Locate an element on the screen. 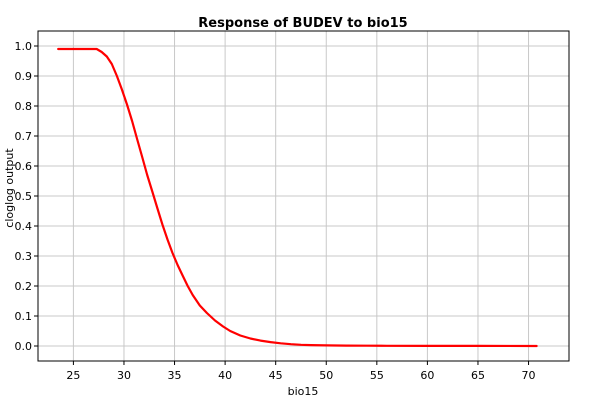  y-axis-label: cloglog output is located at coordinates (9, 188).